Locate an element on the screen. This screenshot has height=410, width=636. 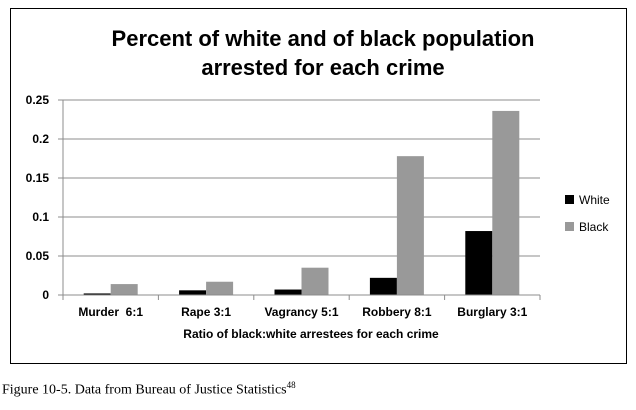
chart-title-line-2: arrested for each crime is located at coordinates (322, 67).